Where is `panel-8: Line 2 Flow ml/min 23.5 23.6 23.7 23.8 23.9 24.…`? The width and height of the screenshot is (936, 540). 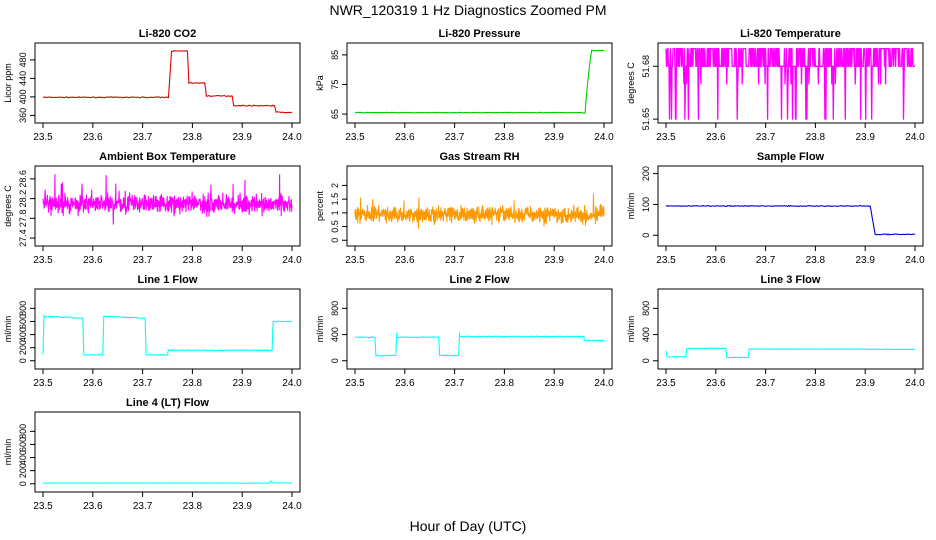
panel-8: Line 2 Flow ml/min 23.5 23.6 23.7 23.8 23.9 24.… is located at coordinates (464, 331).